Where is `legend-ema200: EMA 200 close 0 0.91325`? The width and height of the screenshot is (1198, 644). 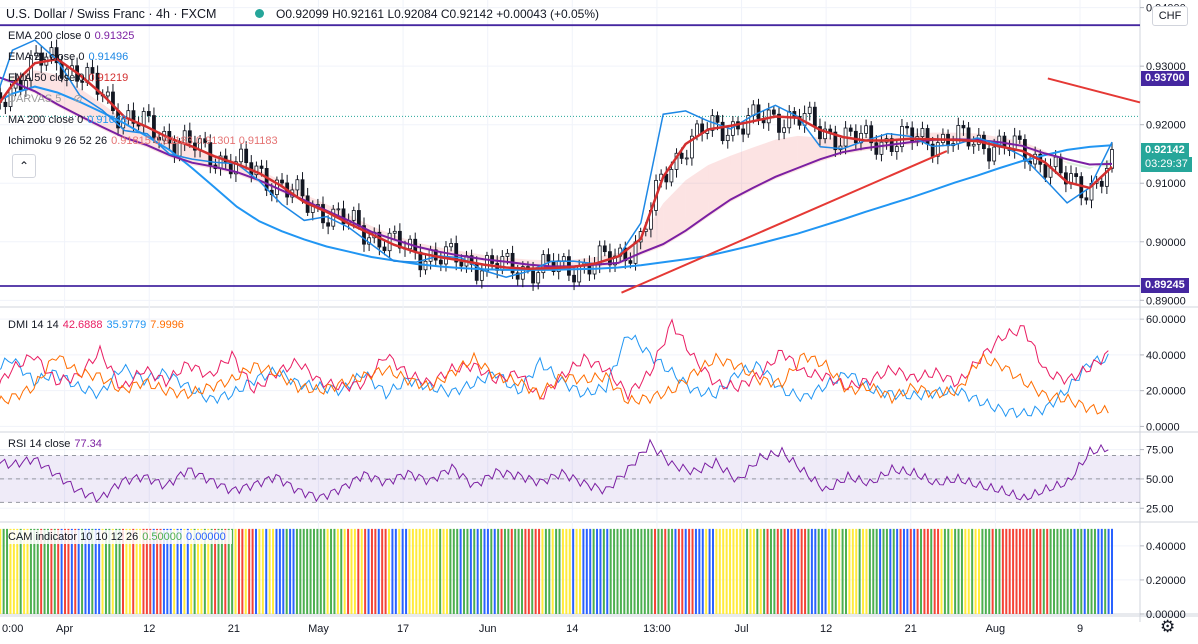 legend-ema200: EMA 200 close 0 0.91325 is located at coordinates (73, 36).